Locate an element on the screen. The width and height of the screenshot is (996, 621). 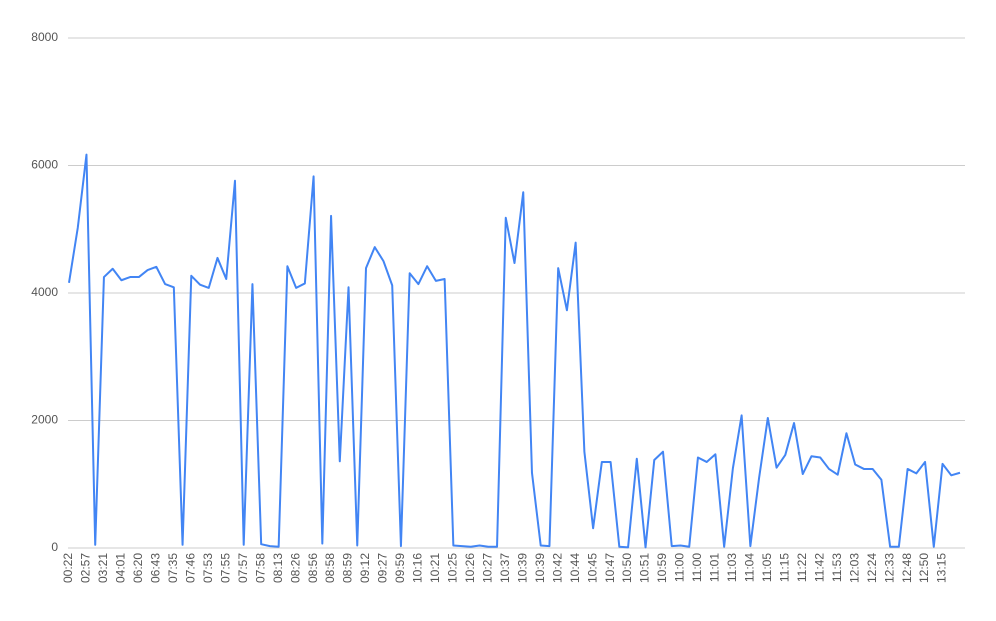
x-tick-label: 06:20 is located at coordinates (138, 568).